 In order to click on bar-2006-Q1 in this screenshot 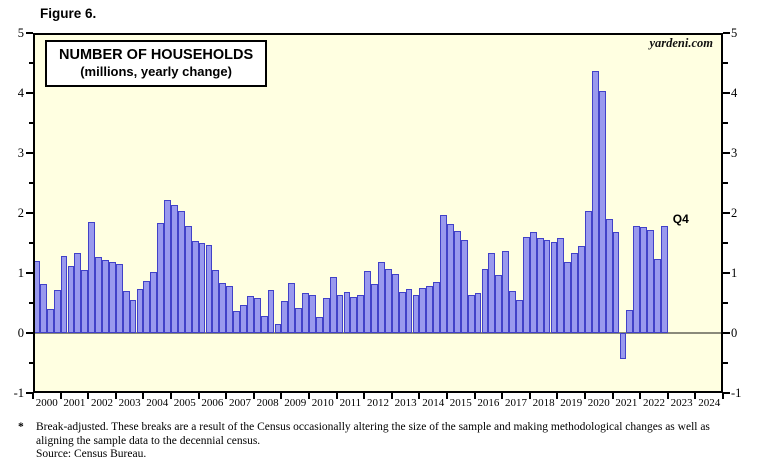, I will do `click(202, 288)`.